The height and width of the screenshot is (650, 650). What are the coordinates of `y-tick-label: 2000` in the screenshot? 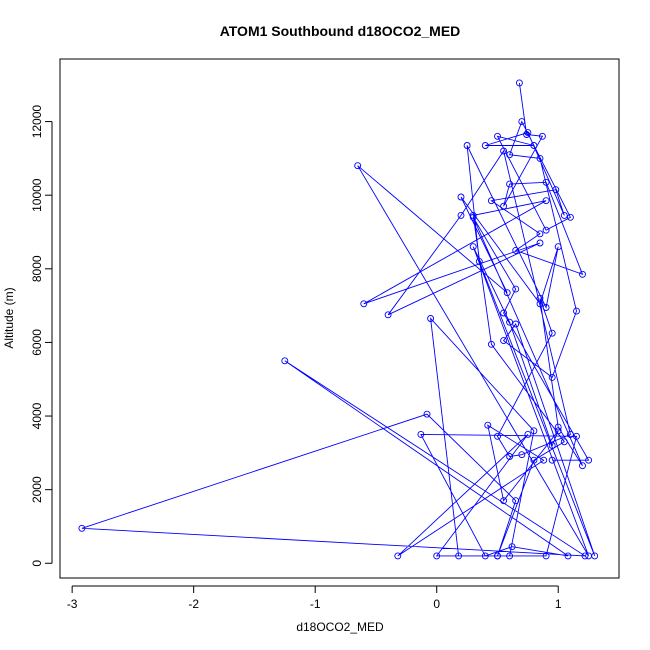 It's located at (37, 489).